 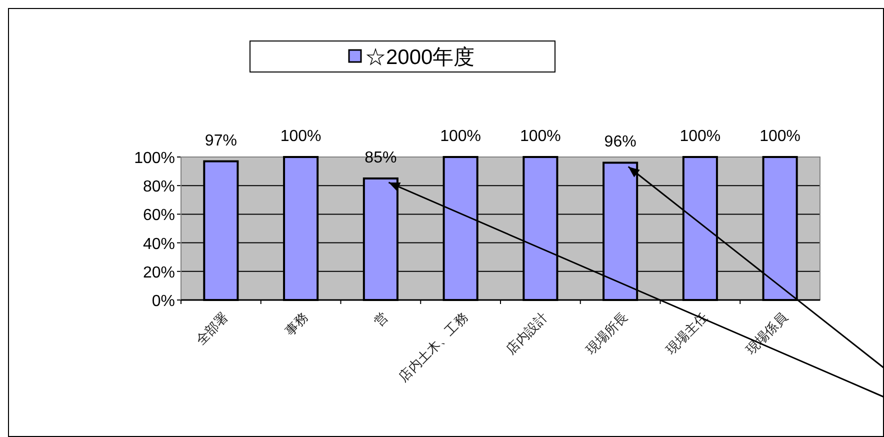 I want to click on y-tick-label: 20%, so click(x=158, y=273).